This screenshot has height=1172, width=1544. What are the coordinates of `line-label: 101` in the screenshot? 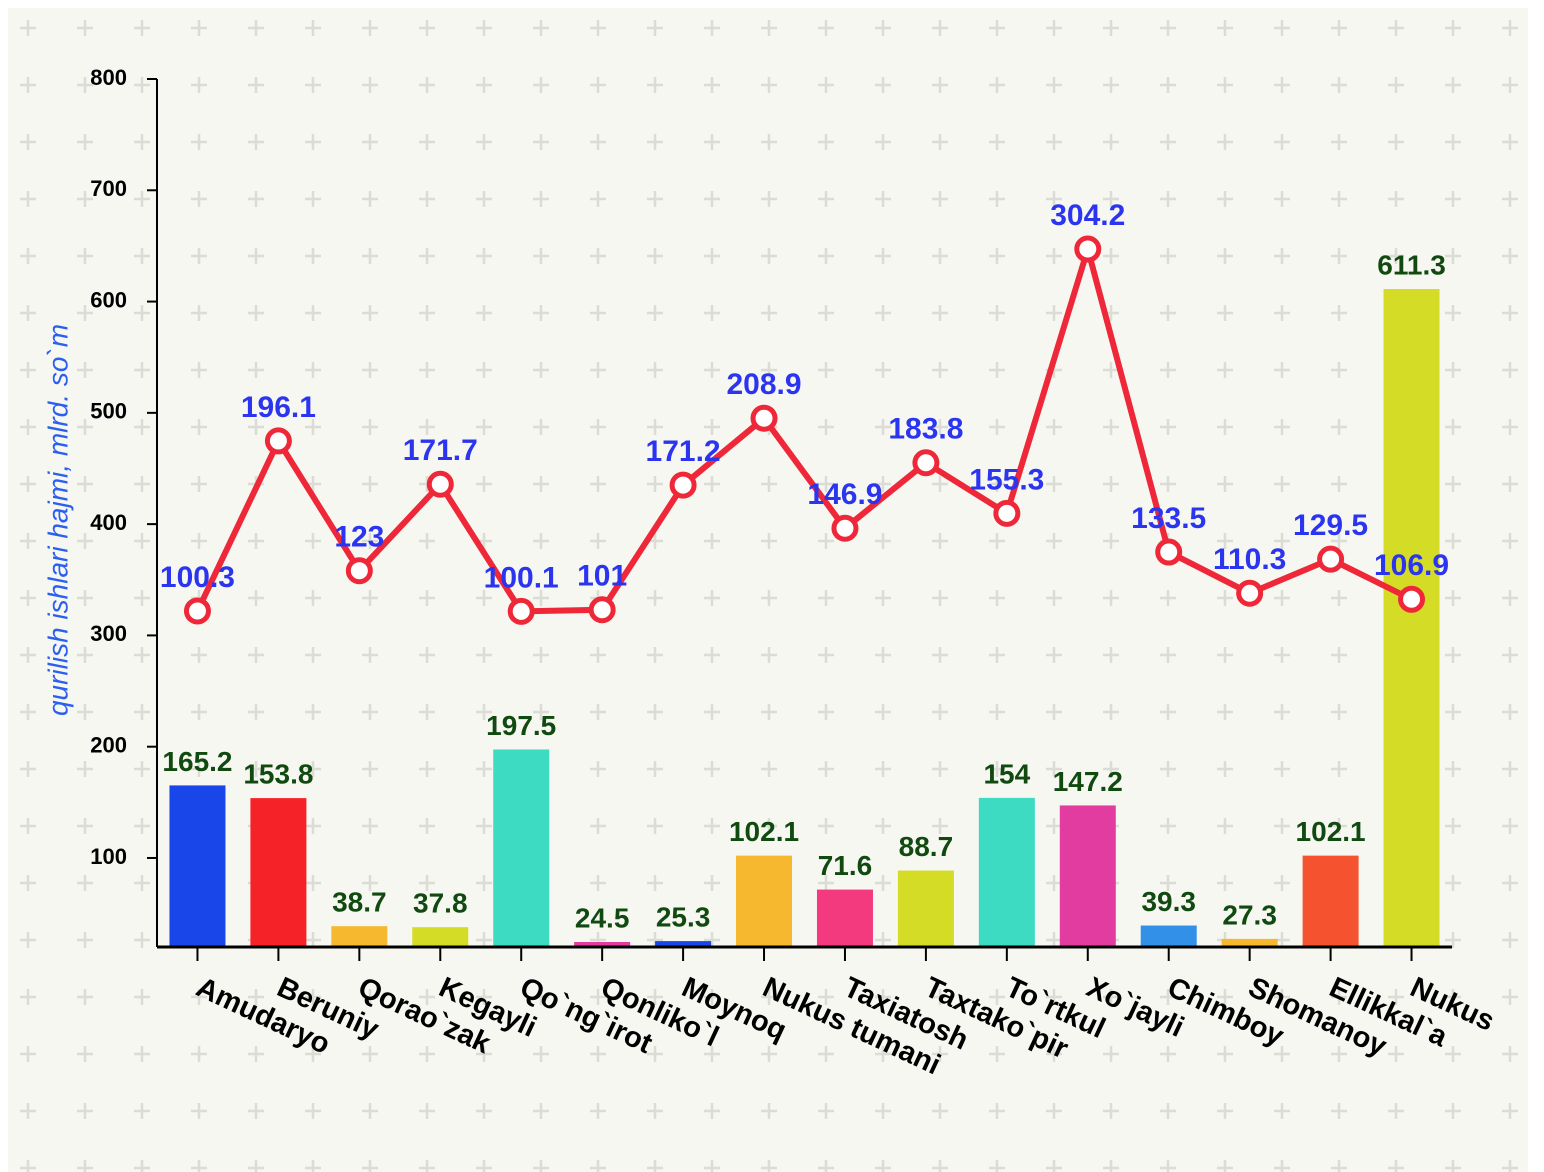 It's located at (602, 576).